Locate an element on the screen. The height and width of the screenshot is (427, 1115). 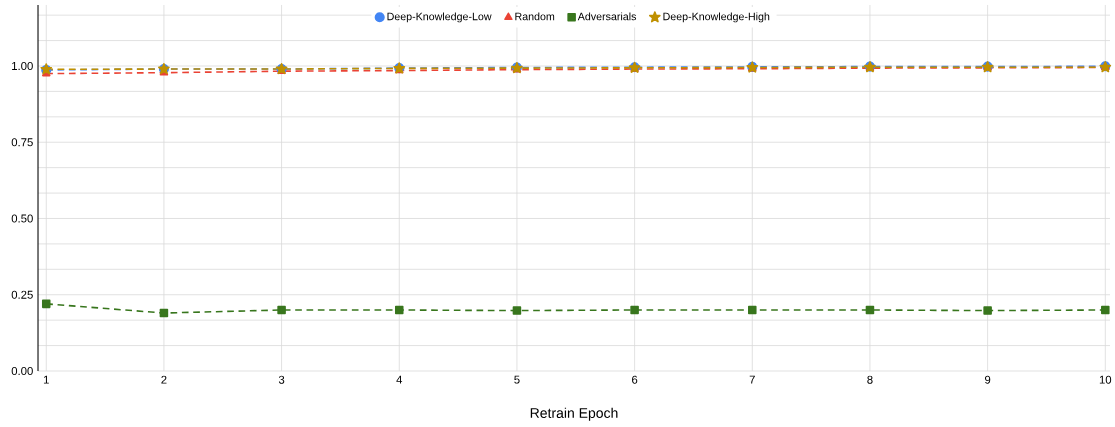
legend-label: Deep-Knowledge-Low is located at coordinates (439, 17).